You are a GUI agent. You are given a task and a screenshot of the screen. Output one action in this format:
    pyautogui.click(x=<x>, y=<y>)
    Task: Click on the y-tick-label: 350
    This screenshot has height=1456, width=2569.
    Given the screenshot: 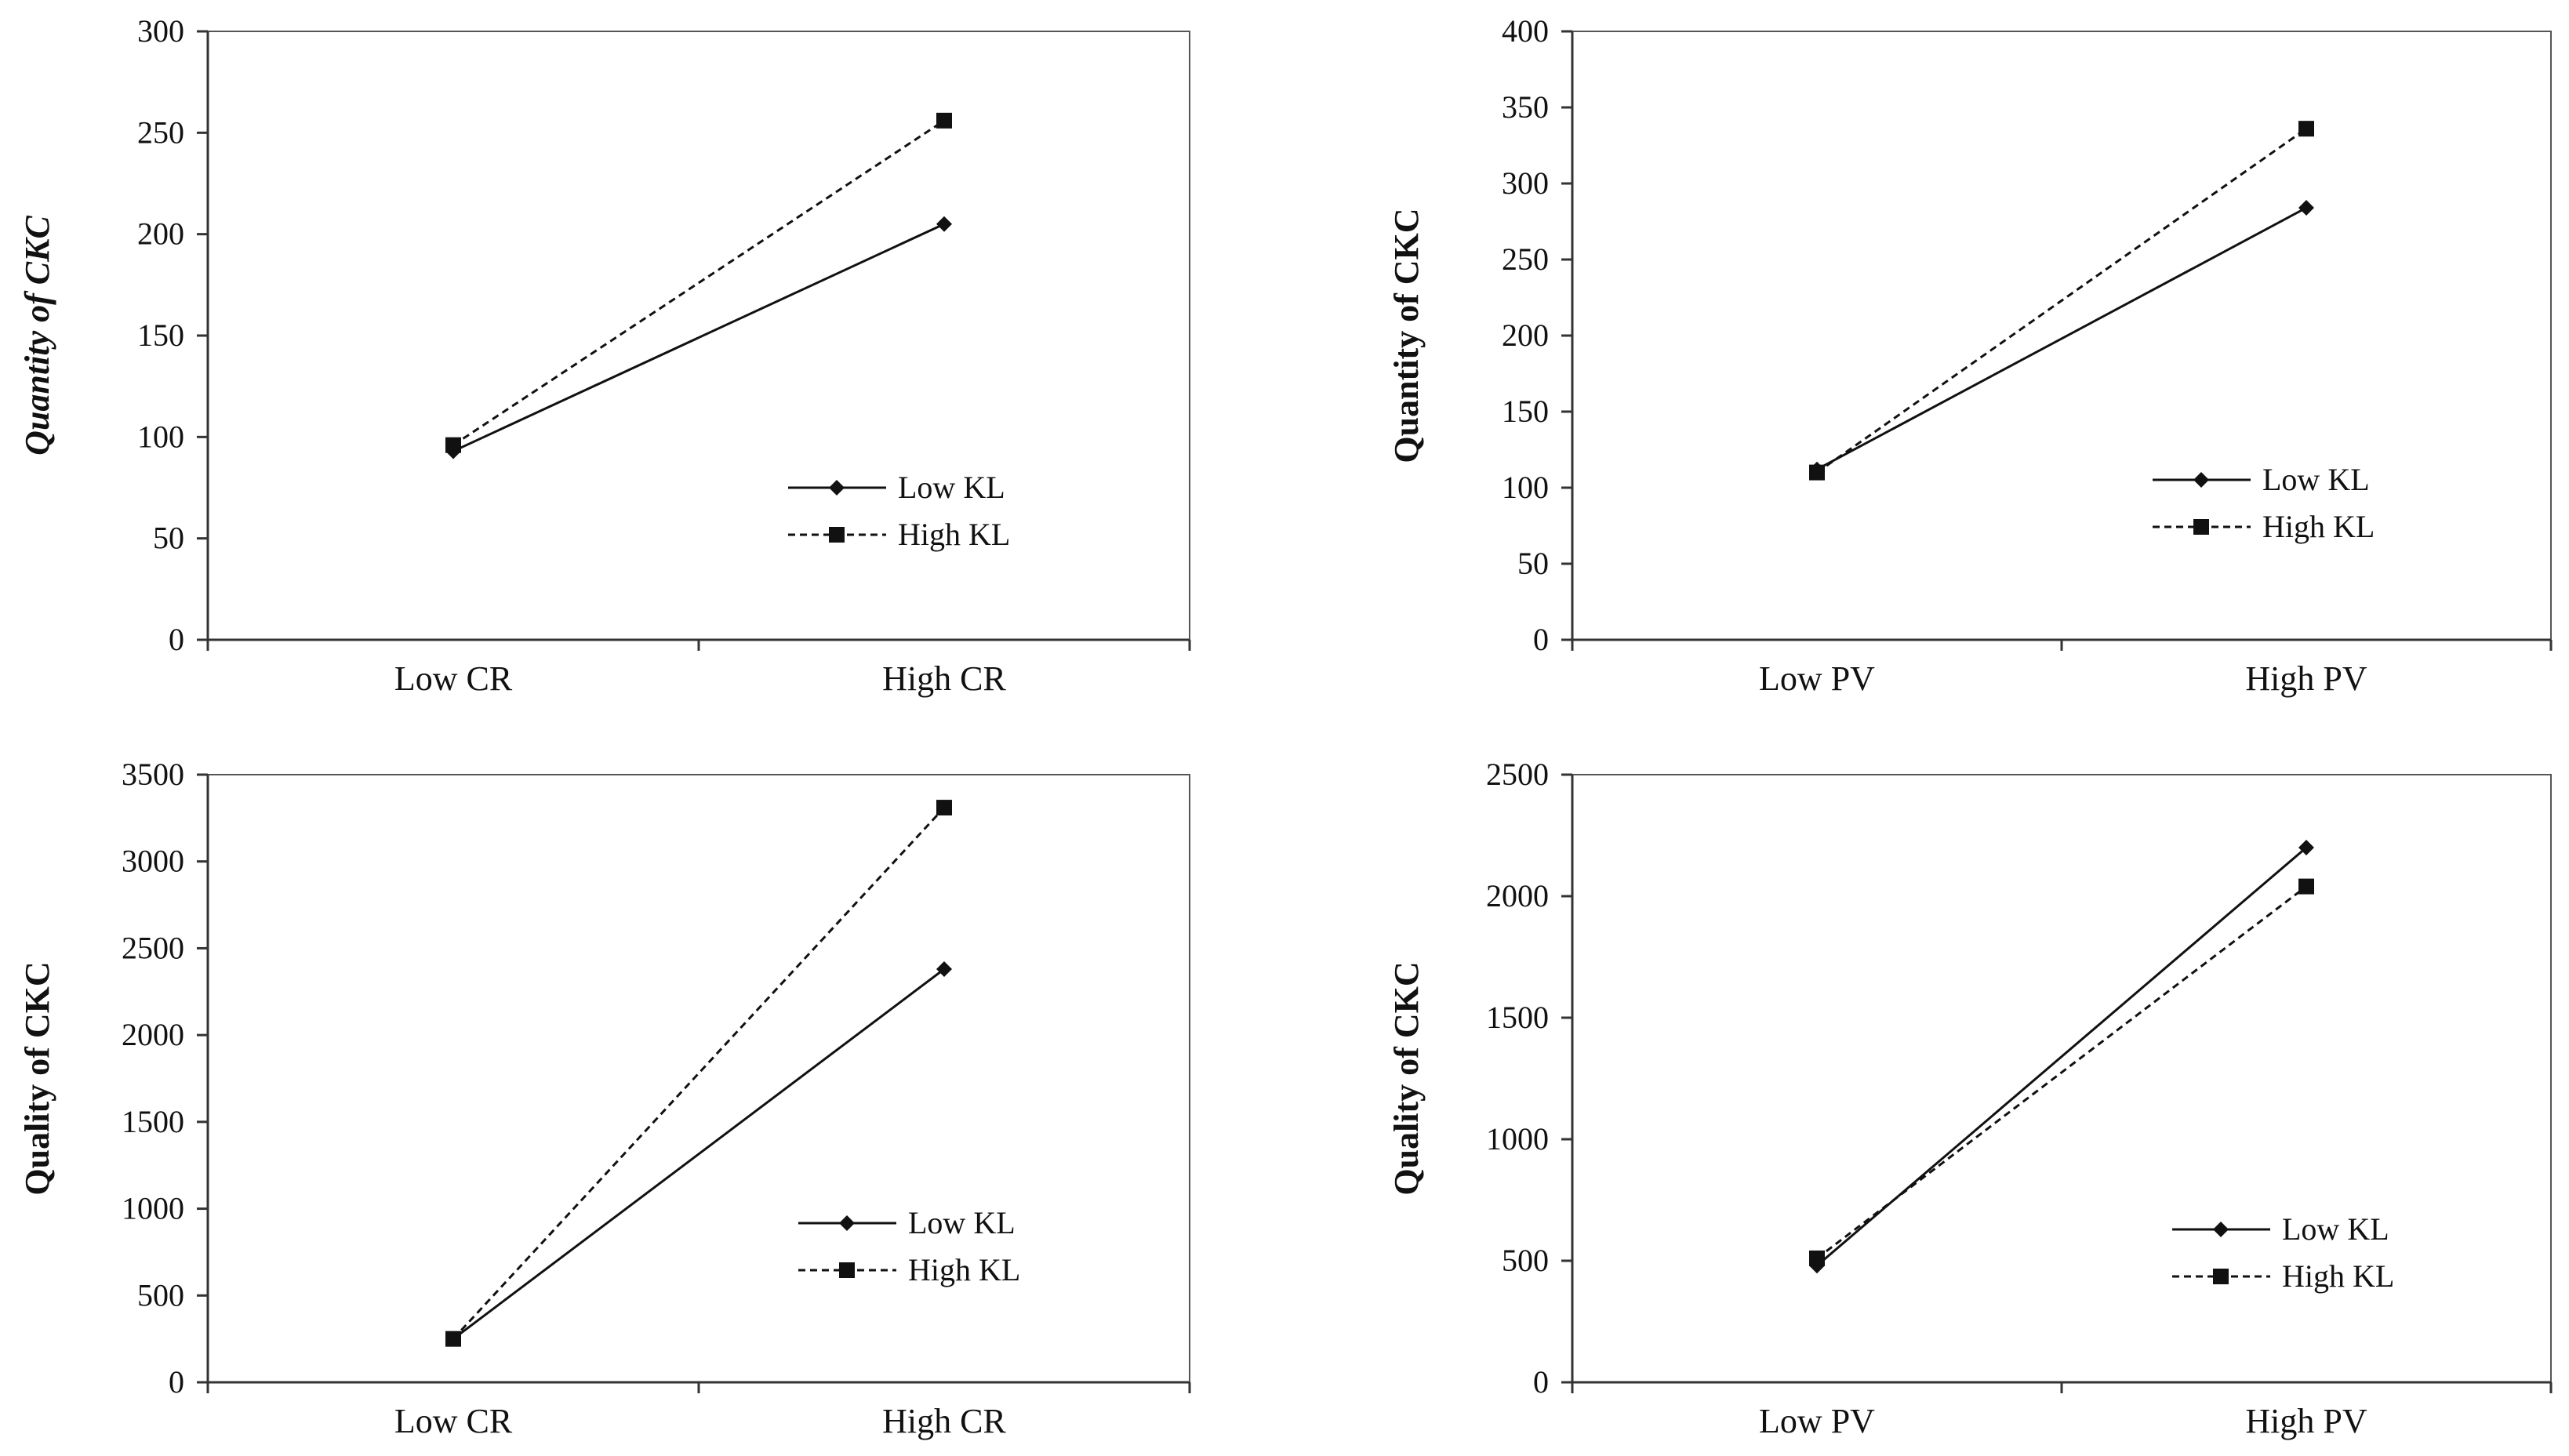 What is the action you would take?
    pyautogui.click(x=1525, y=107)
    